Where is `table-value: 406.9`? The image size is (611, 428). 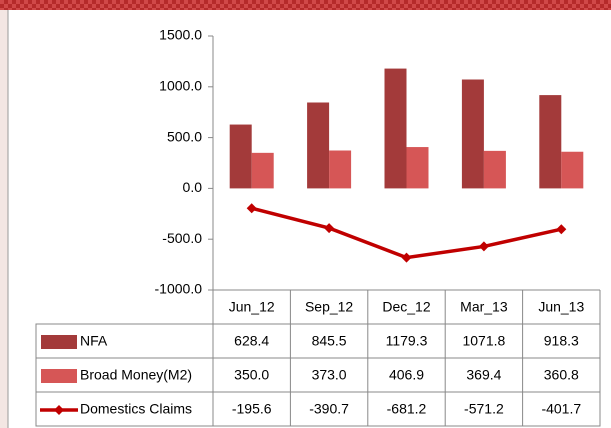
table-value: 406.9 is located at coordinates (406, 375).